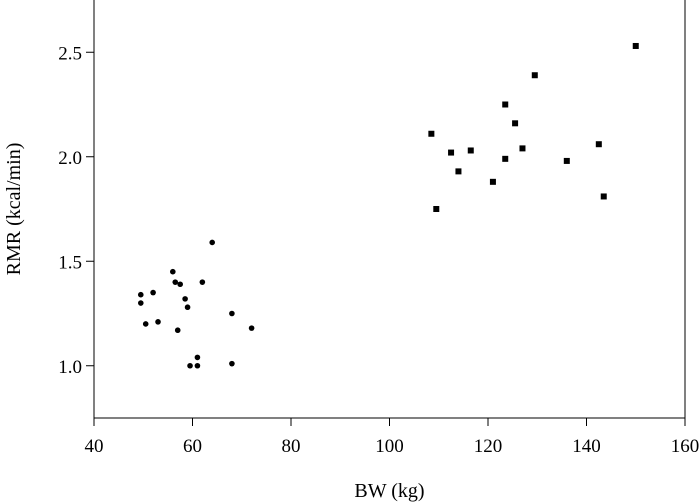  What do you see at coordinates (192, 446) in the screenshot?
I see `x-tick-label: 60` at bounding box center [192, 446].